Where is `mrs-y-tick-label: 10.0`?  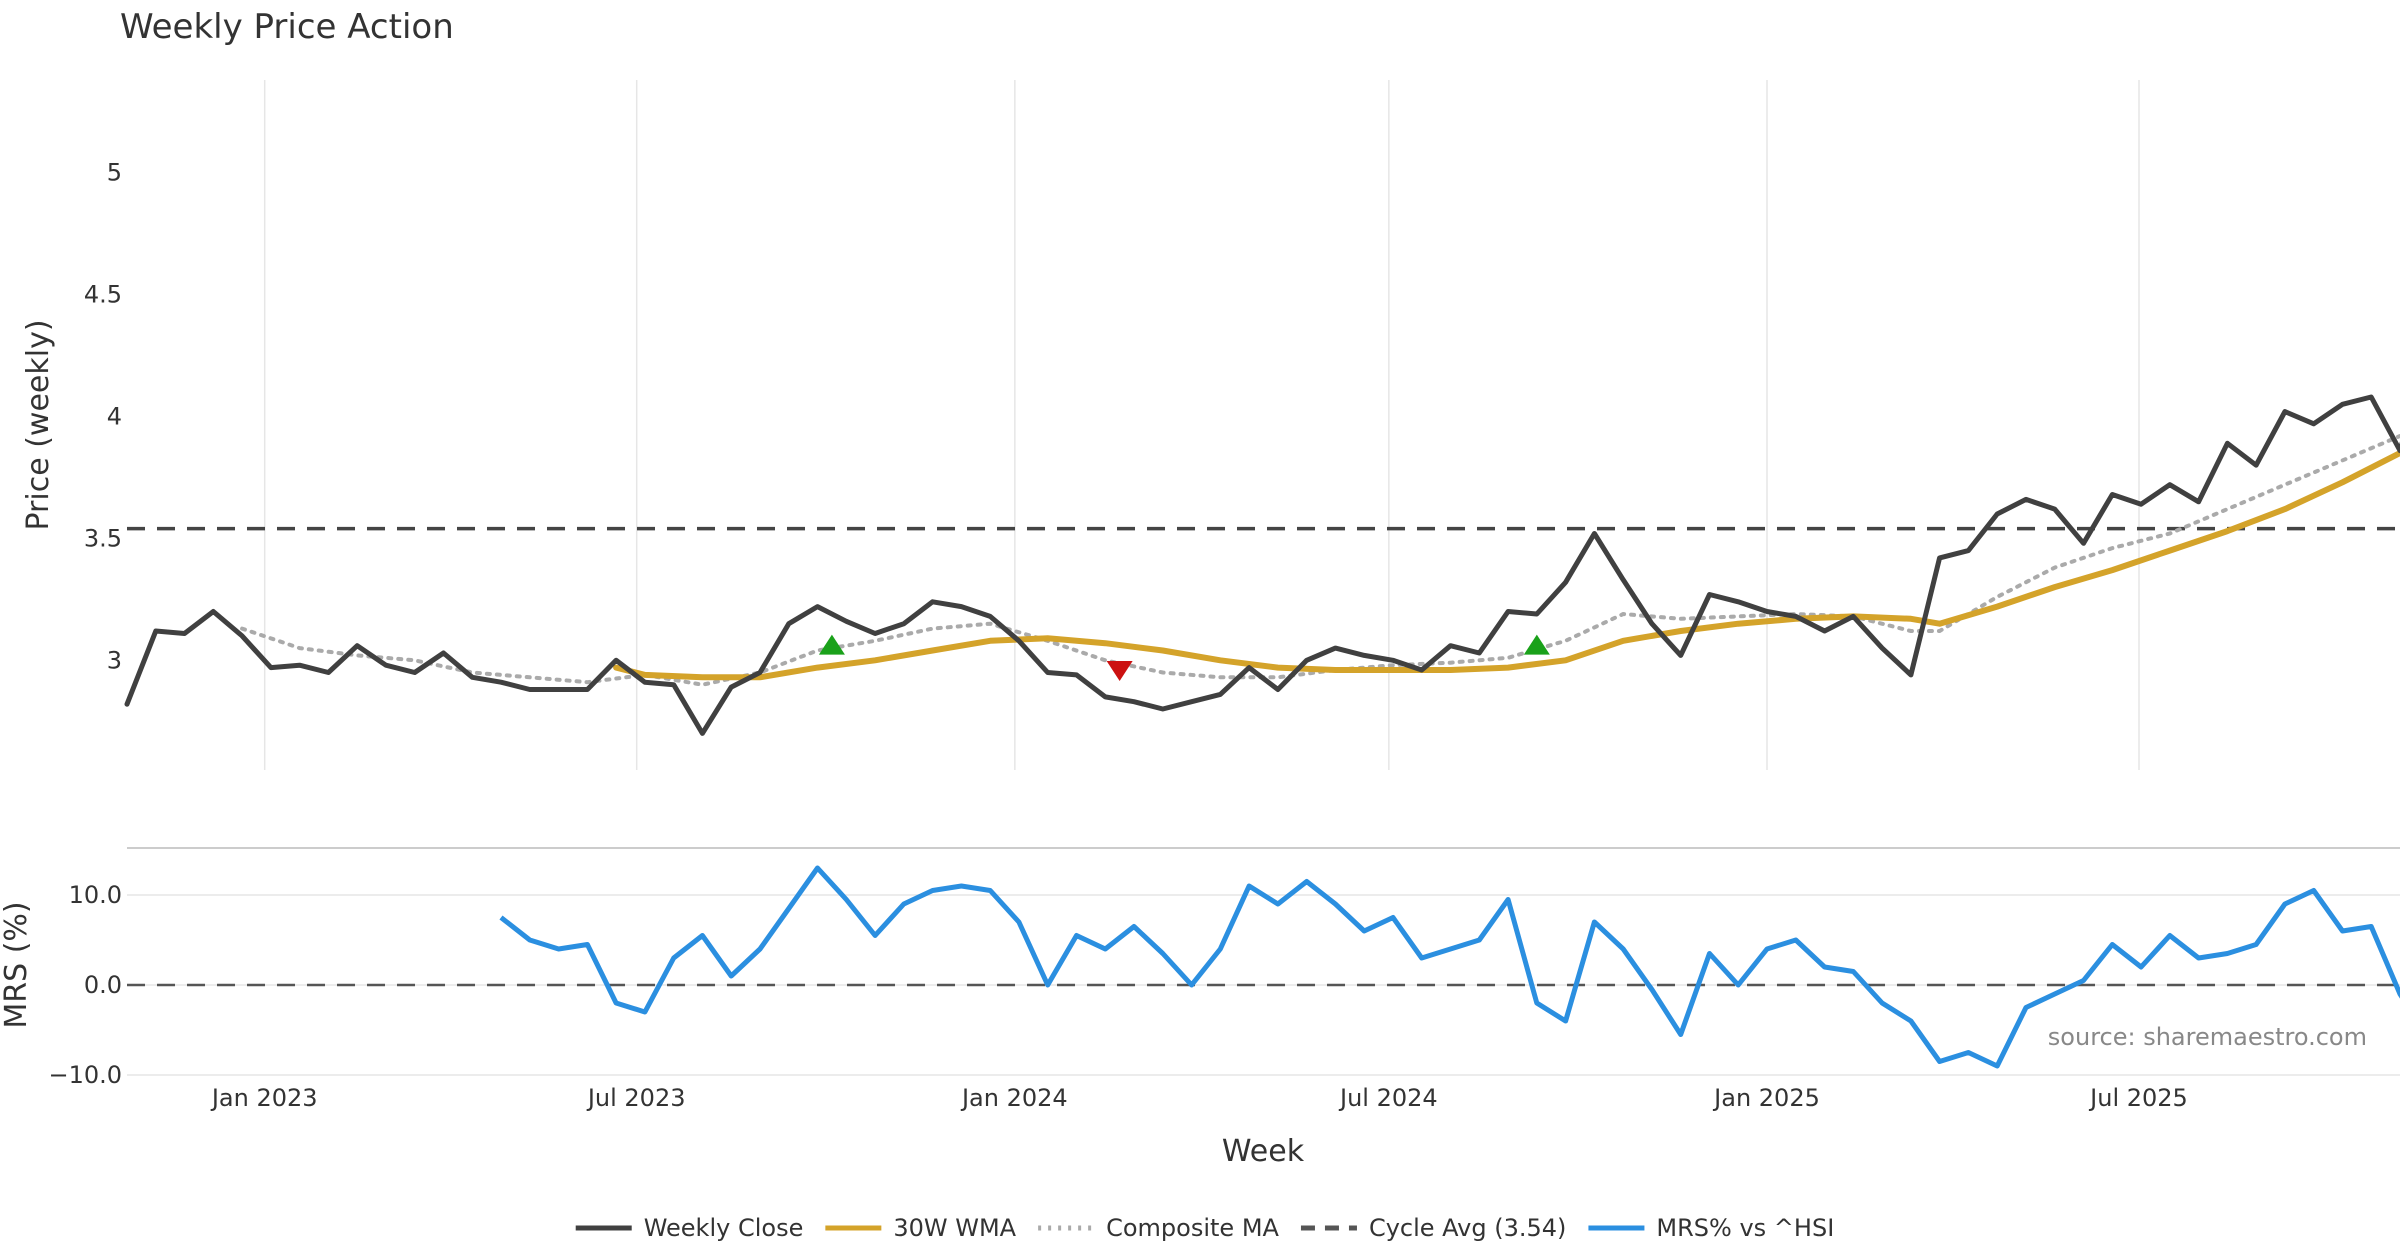
mrs-y-tick-label: 10.0 is located at coordinates (95, 895).